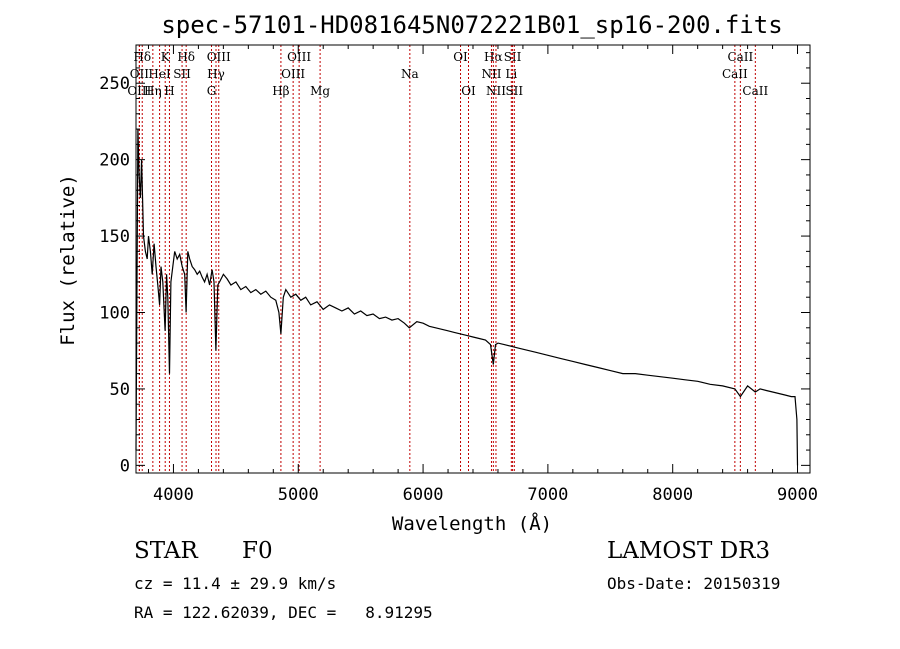 The width and height of the screenshot is (900, 649). I want to click on marker-label-5: Hη, so click(153, 91).